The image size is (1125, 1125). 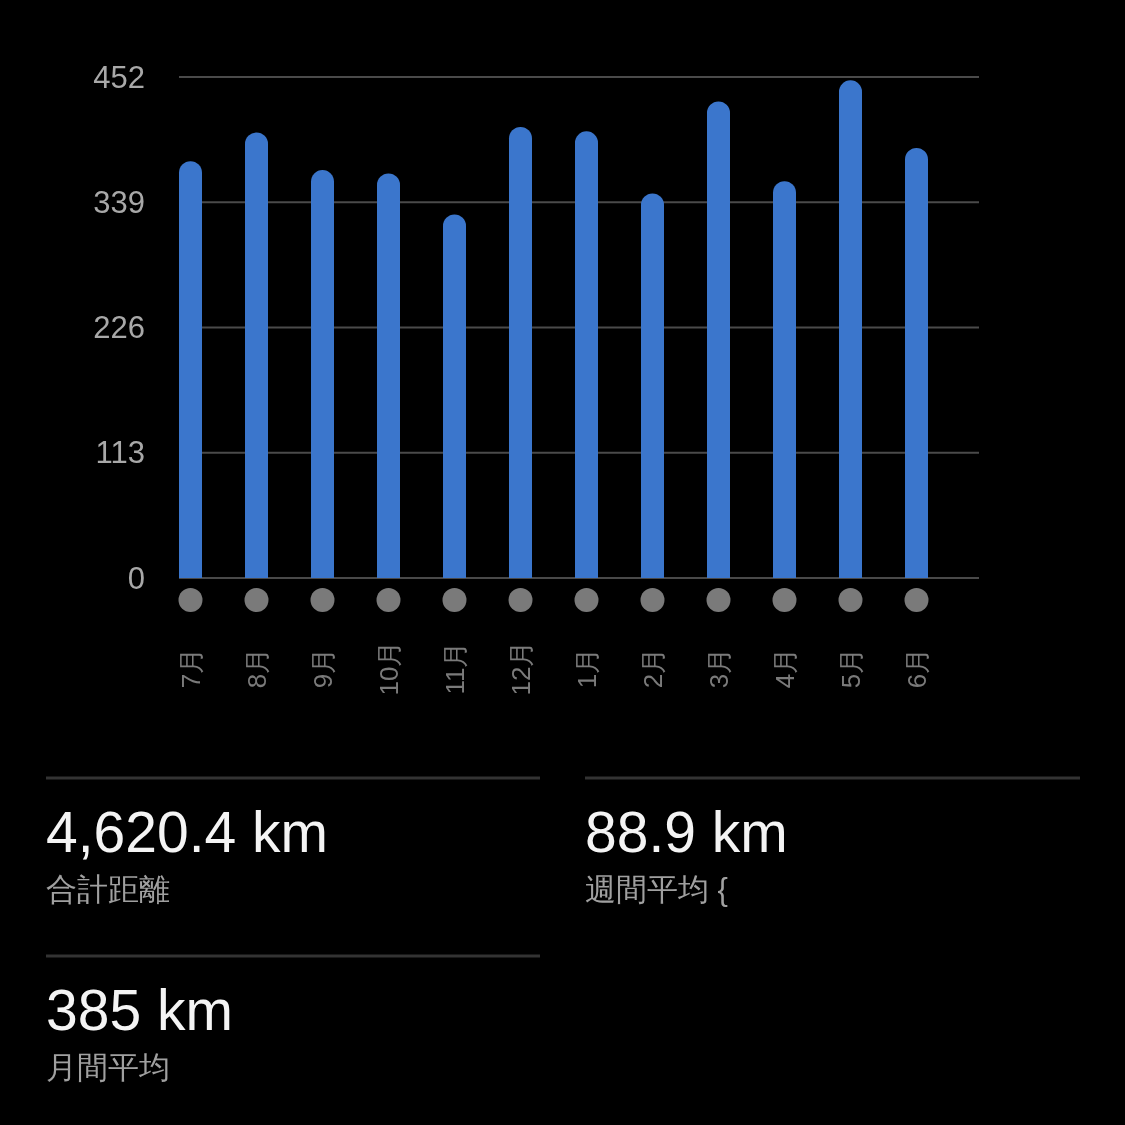 I want to click on y-tick-label: 339, so click(x=119, y=202).